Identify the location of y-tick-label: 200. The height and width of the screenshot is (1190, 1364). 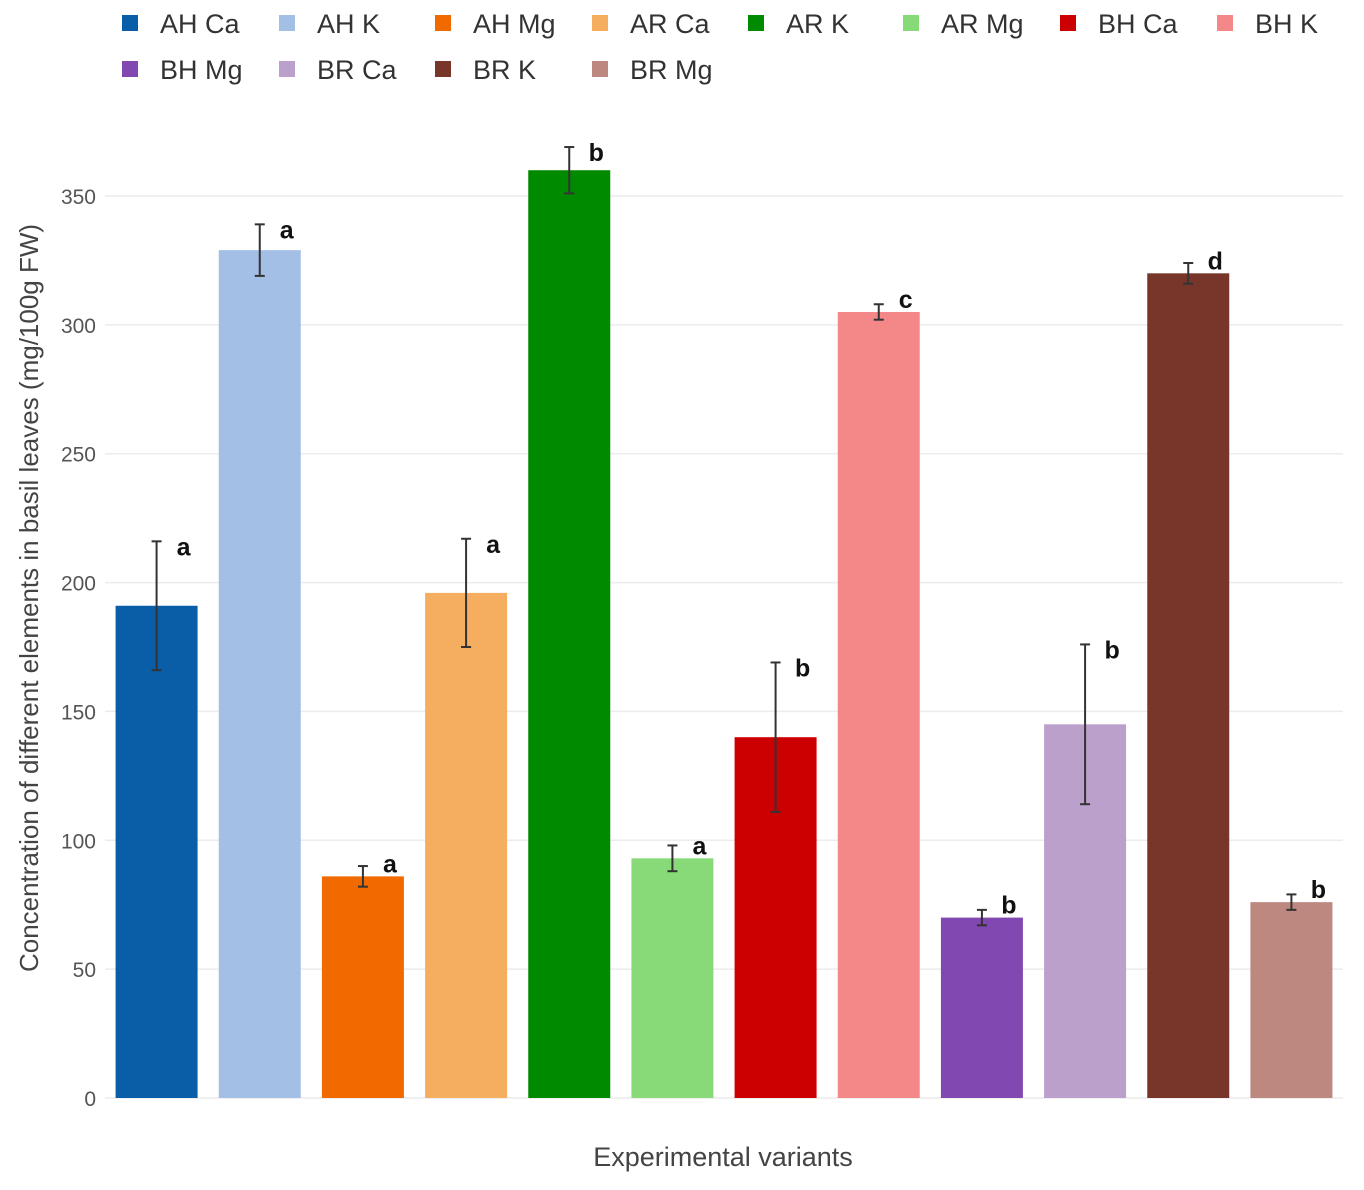
(78, 584).